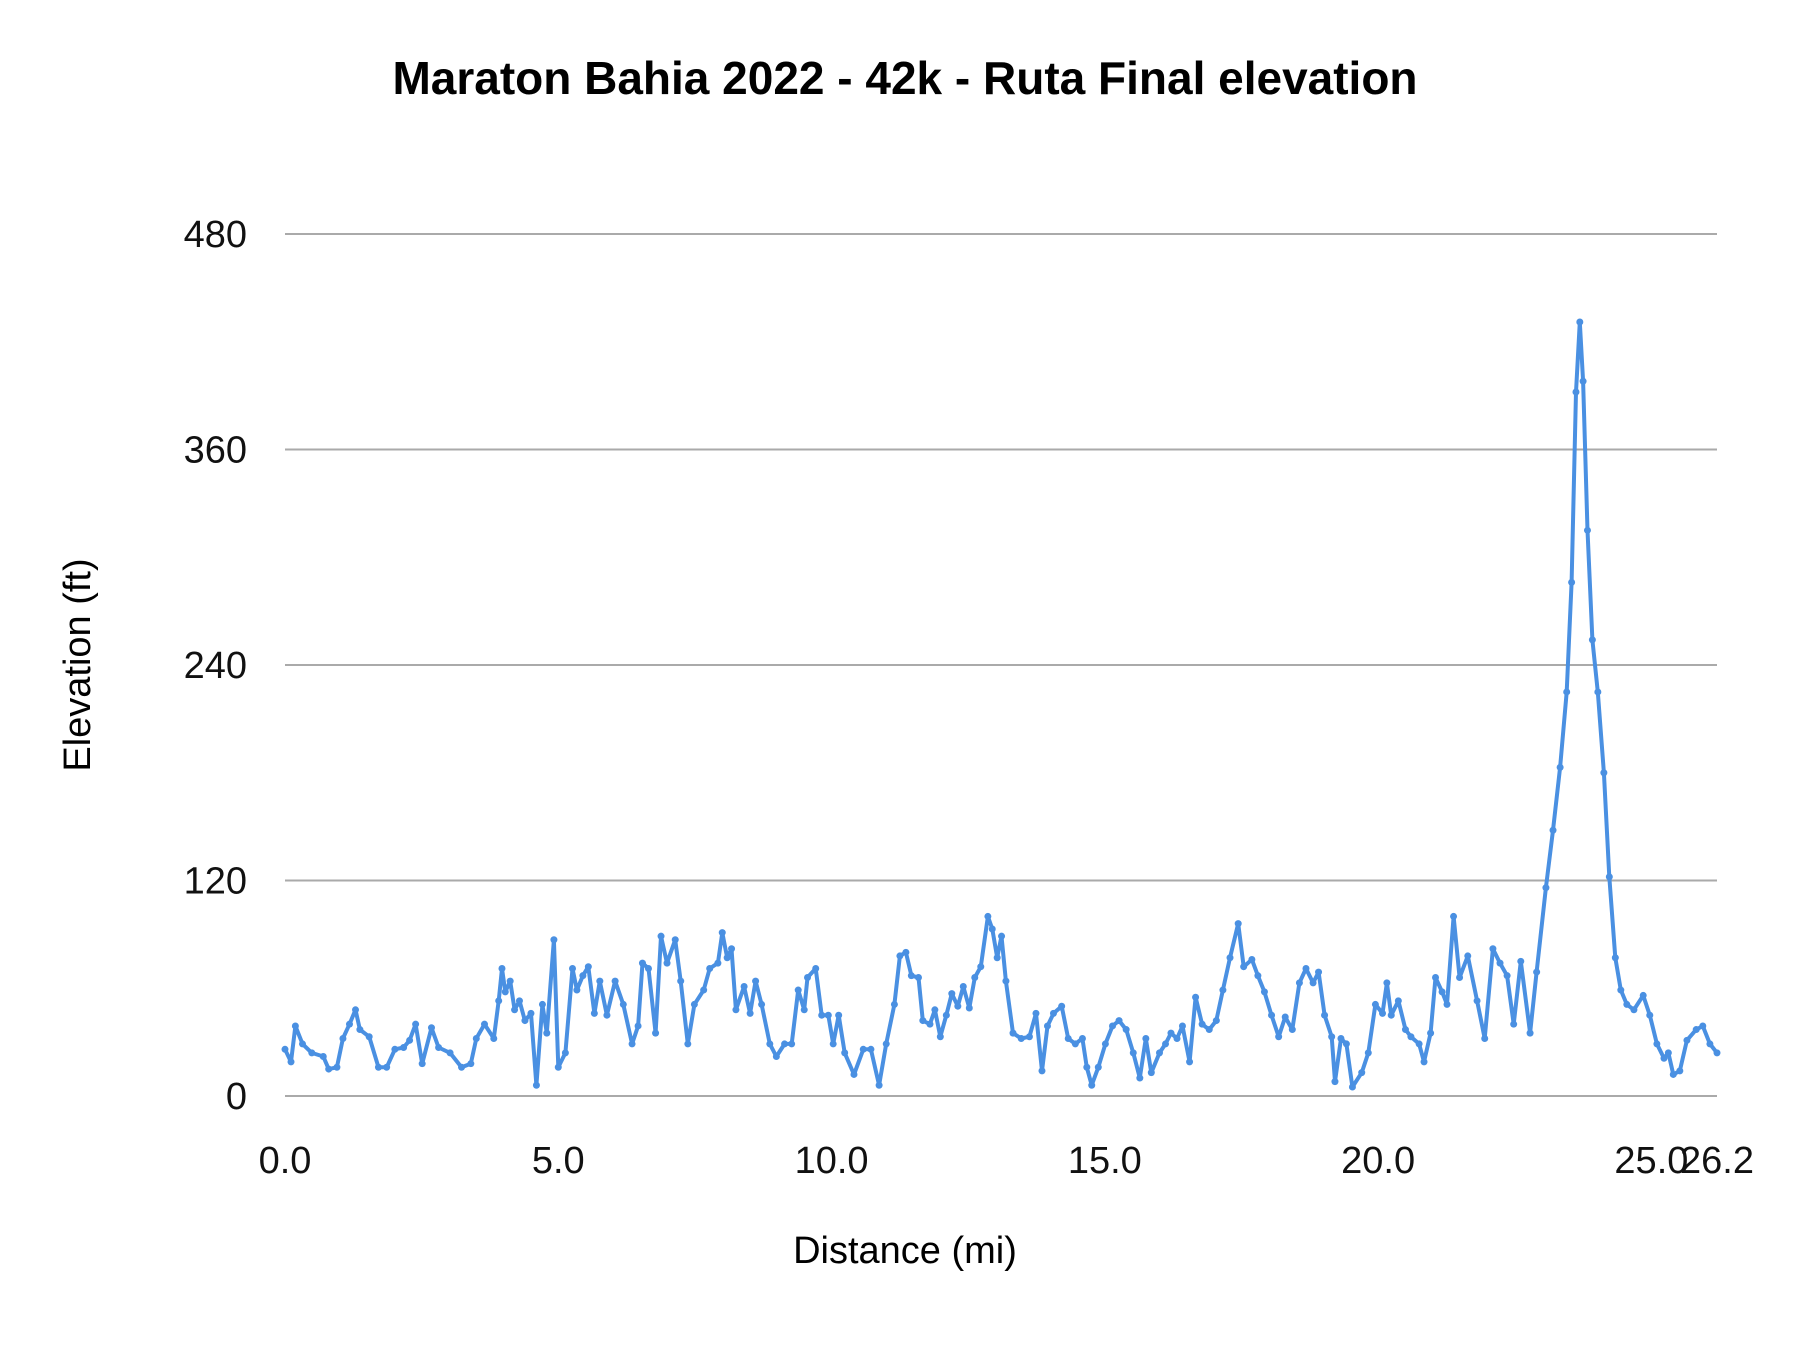  What do you see at coordinates (215, 666) in the screenshot?
I see `y-axis-ticks: 0 120 240 360 480` at bounding box center [215, 666].